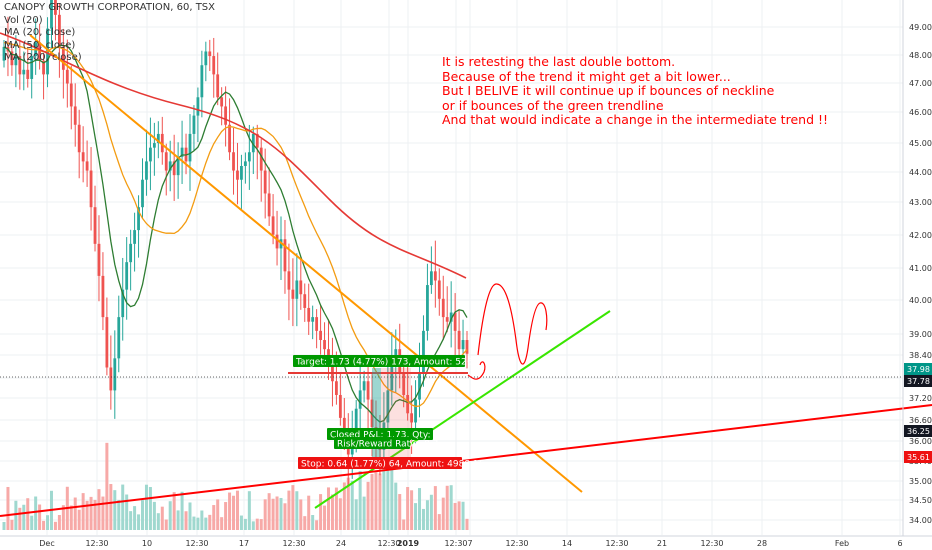 This screenshot has width=932, height=550. Describe the element at coordinates (110, 7) in the screenshot. I see `legend-symbol: CANOPY GROWTH CORPORATION, 60, TSX` at that location.